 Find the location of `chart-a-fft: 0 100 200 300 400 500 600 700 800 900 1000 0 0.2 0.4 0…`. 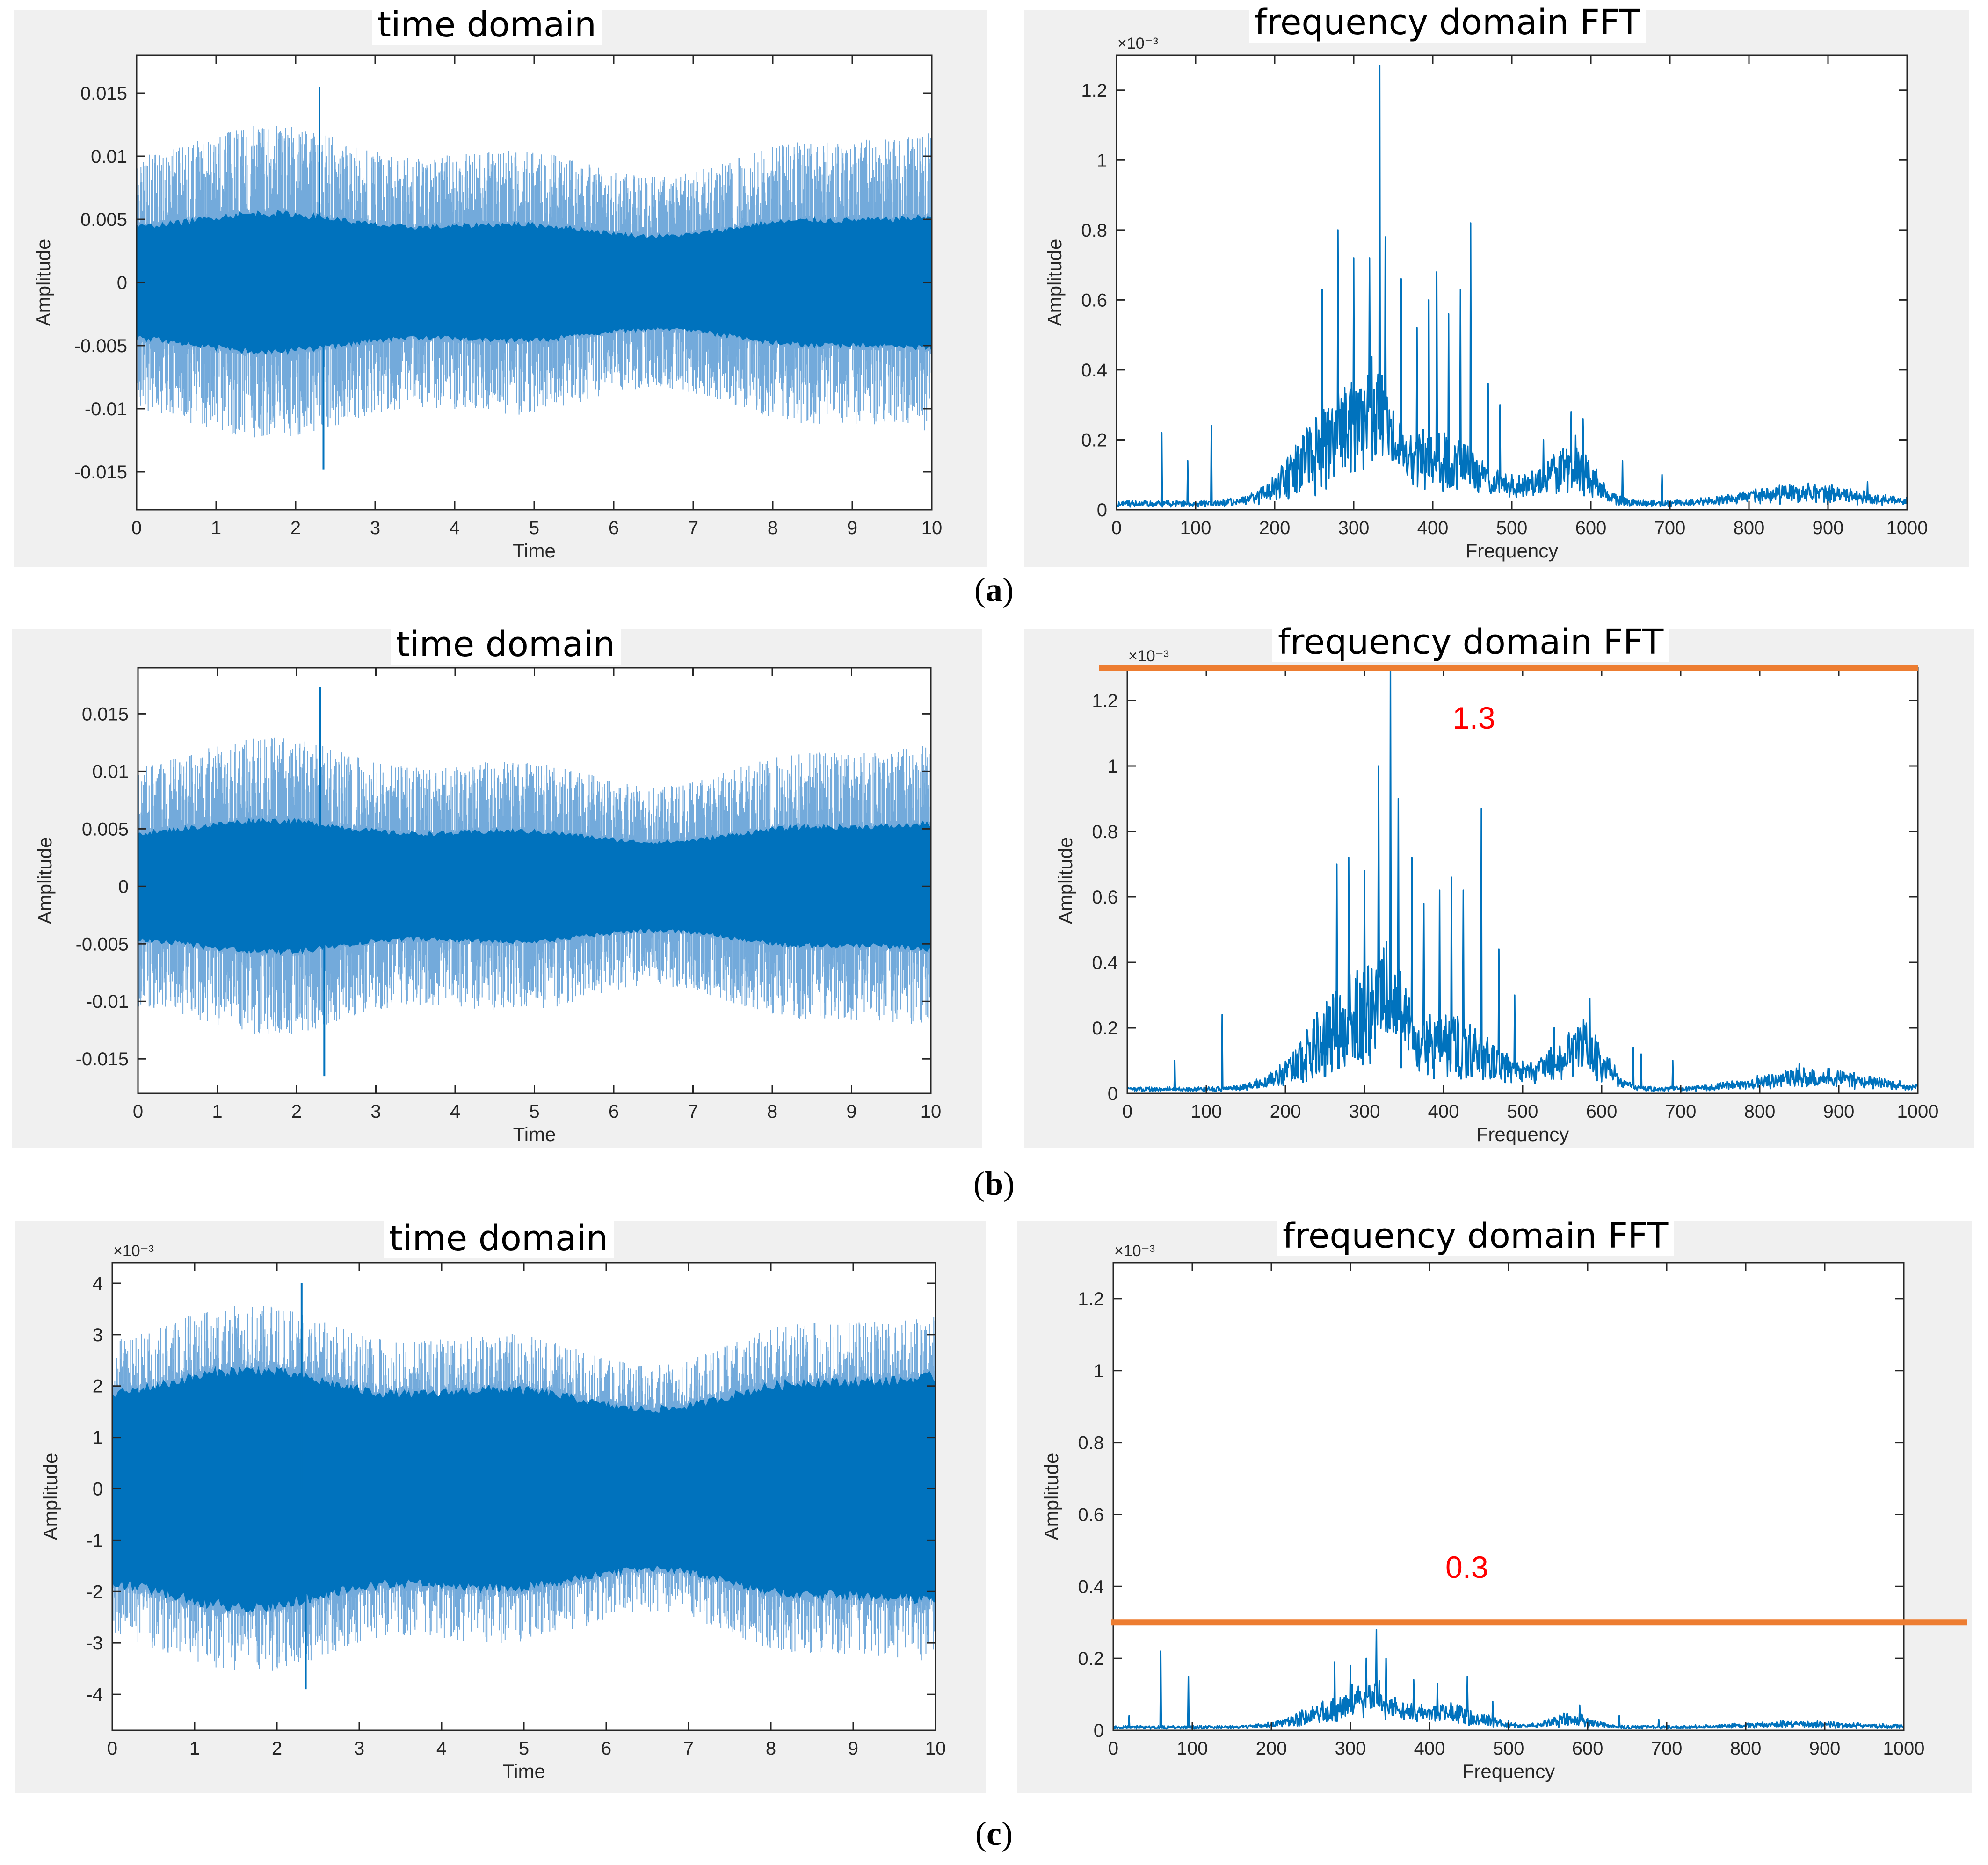

chart-a-fft: 0 100 200 300 400 500 600 700 800 900 1000 0 0.2 0.4 0… is located at coordinates (1486, 298).